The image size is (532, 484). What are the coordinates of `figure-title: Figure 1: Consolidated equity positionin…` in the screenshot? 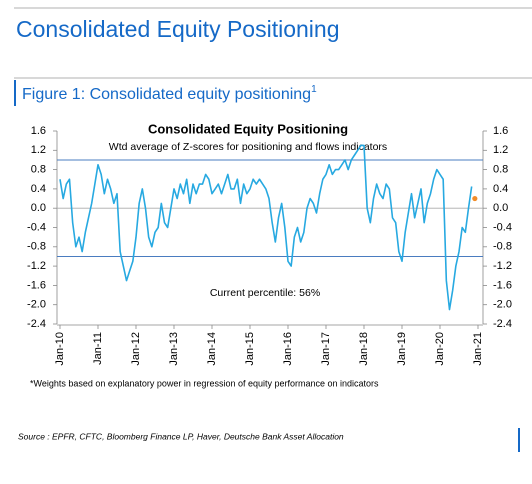 It's located at (169, 94).